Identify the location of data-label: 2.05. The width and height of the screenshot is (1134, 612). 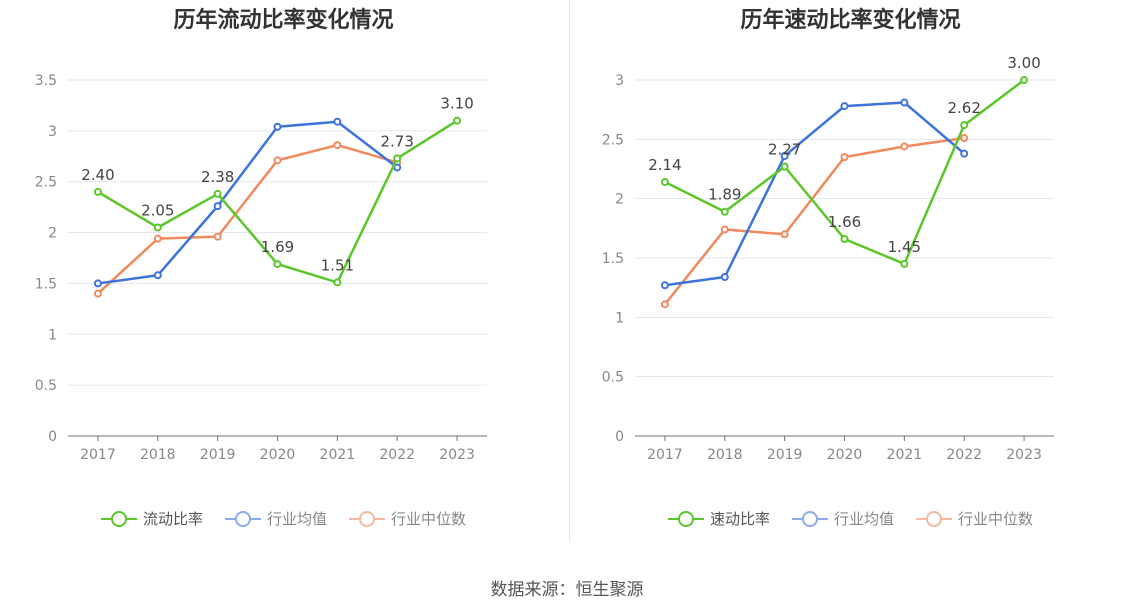
(157, 210).